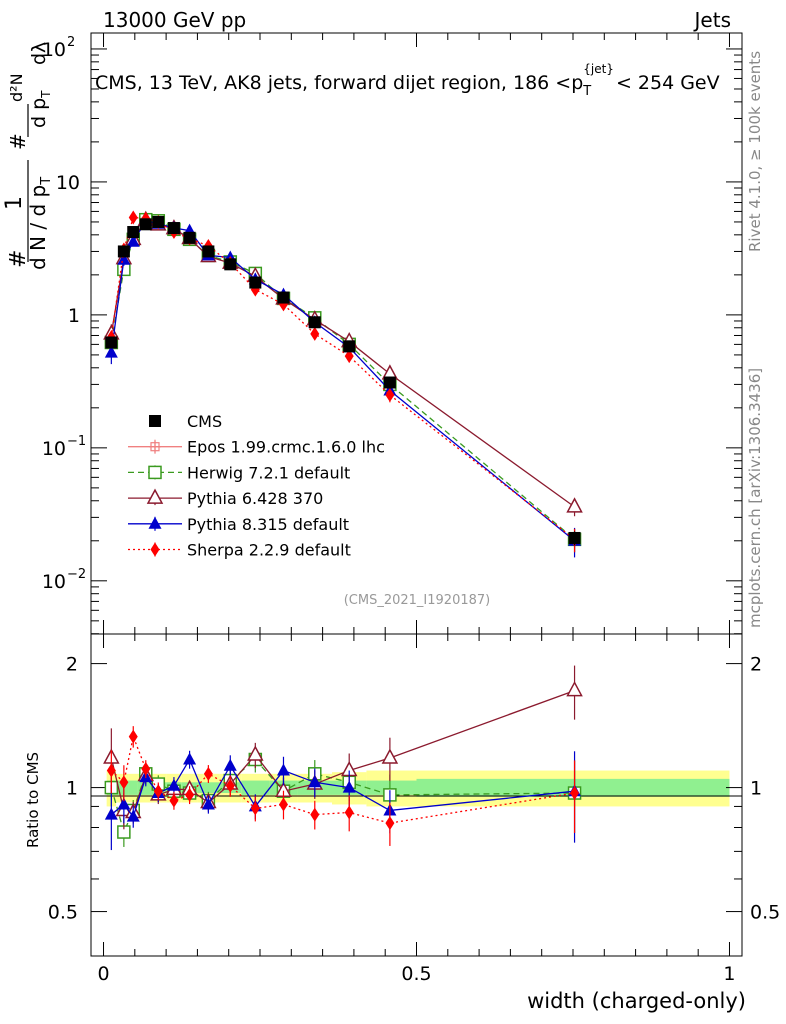 The height and width of the screenshot is (1024, 786). Describe the element at coordinates (668, 83) in the screenshot. I see `title-tail: < 254 GeV` at that location.